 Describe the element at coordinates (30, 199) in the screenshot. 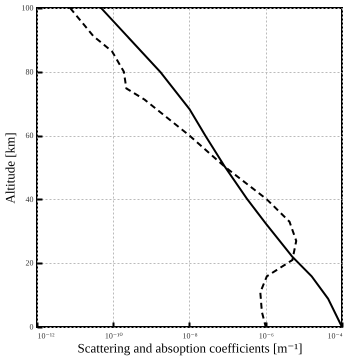

I see `y-tick-label: 40` at that location.